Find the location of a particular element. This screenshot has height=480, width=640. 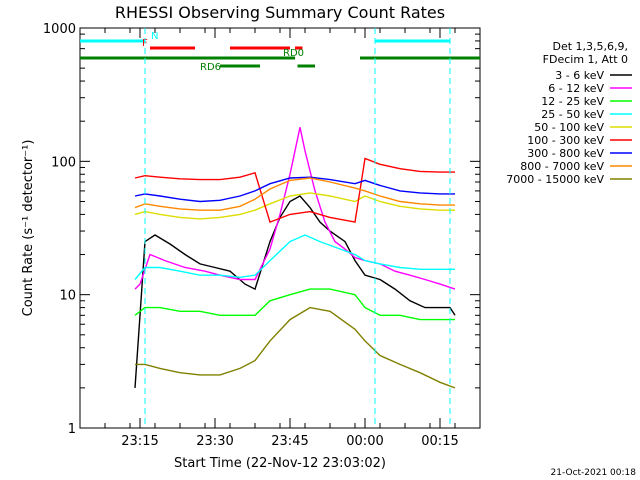

legend-entry: 800 - 7000 keV is located at coordinates (562, 166).